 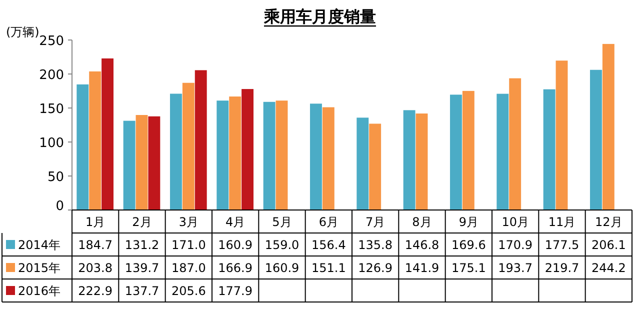 What do you see at coordinates (142, 222) in the screenshot?
I see `x-tick-label: 2月` at bounding box center [142, 222].